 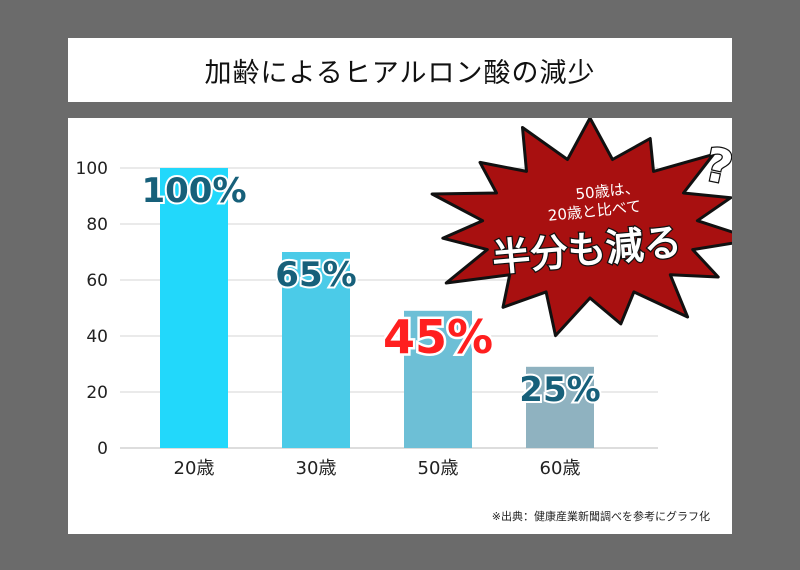 What do you see at coordinates (194, 468) in the screenshot?
I see `x-tick-label: 20歳` at bounding box center [194, 468].